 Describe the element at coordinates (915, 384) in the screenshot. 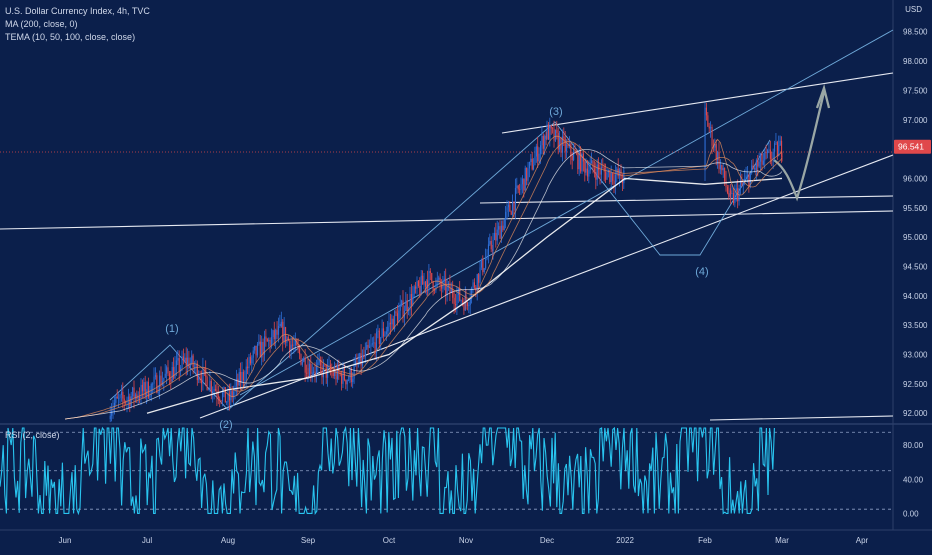

I see `price-tick-label: 92.500` at that location.